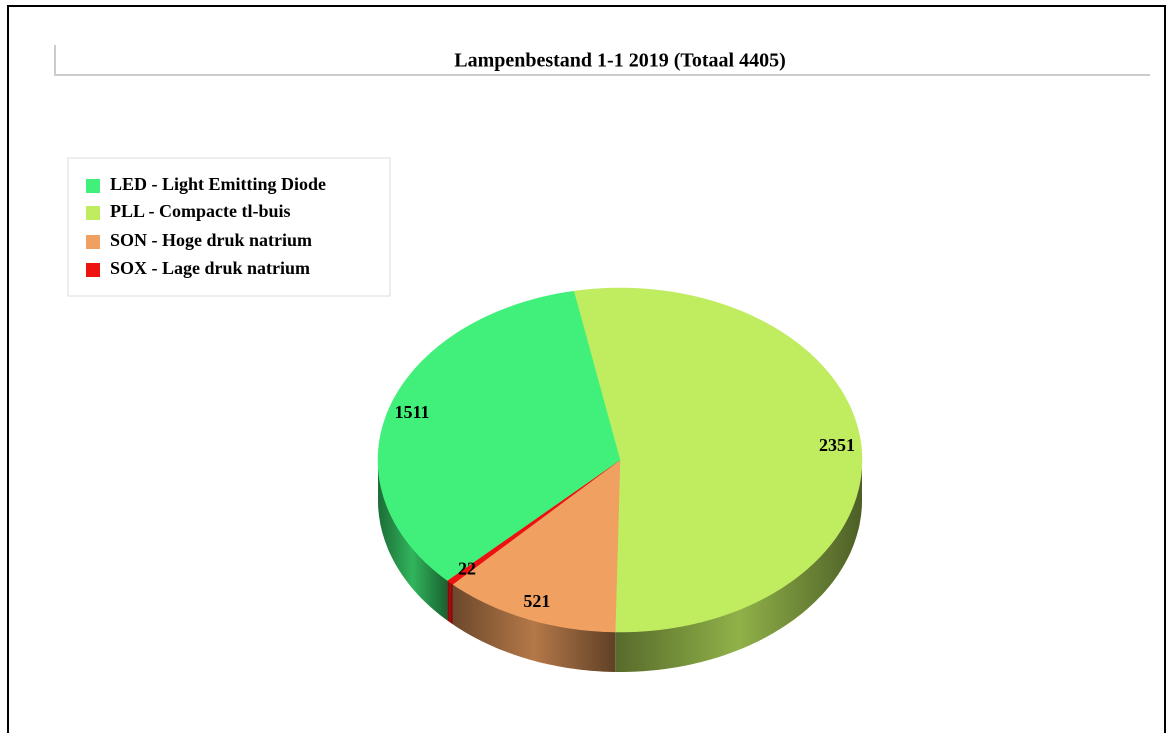 This screenshot has height=733, width=1172. Describe the element at coordinates (200, 211) in the screenshot. I see `legend-label: PLL - Compacte tl-buis` at that location.